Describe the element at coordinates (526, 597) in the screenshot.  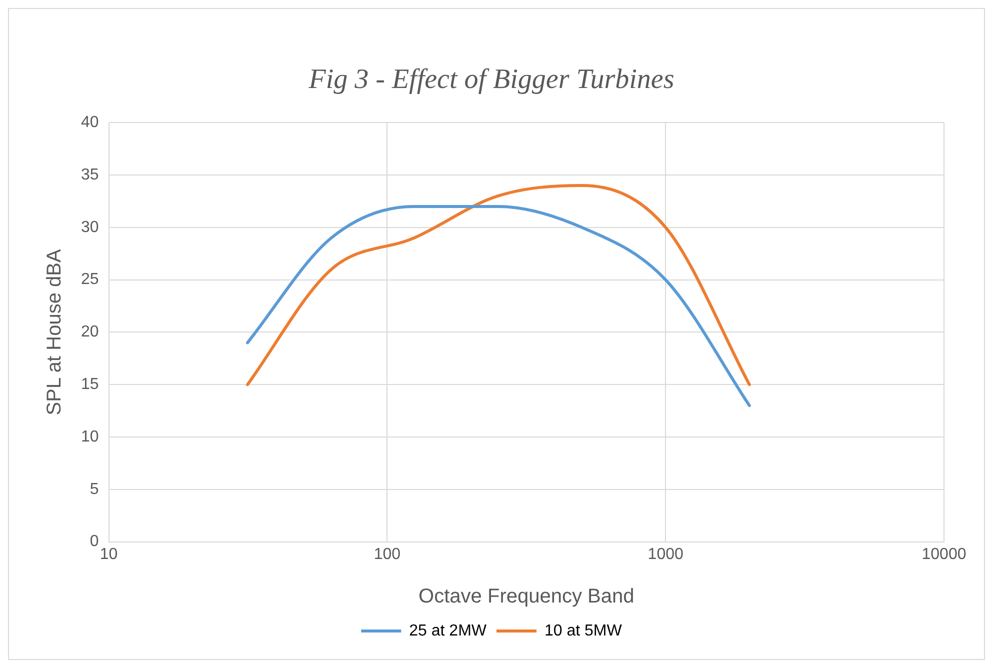
I see `x-axis-title: Octave Frequency Band` at that location.